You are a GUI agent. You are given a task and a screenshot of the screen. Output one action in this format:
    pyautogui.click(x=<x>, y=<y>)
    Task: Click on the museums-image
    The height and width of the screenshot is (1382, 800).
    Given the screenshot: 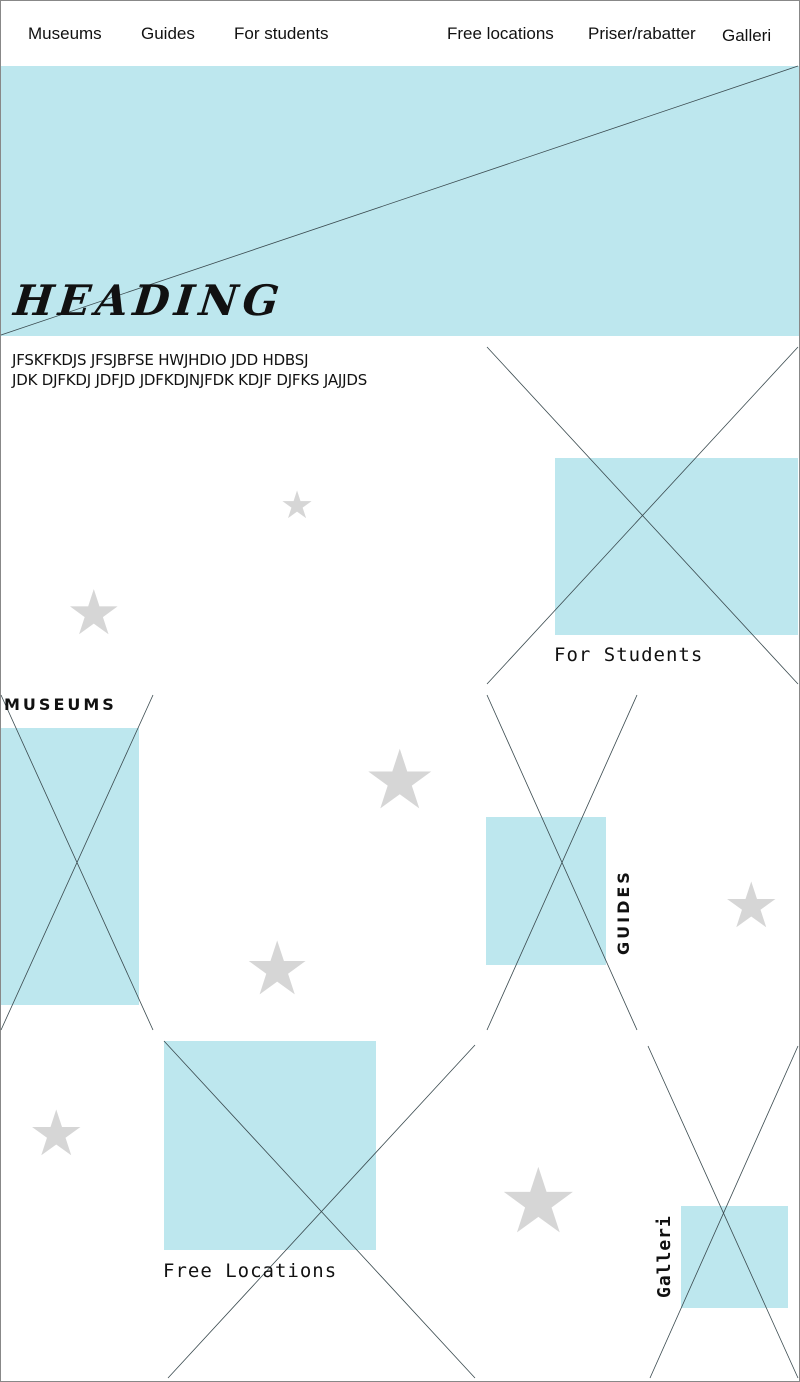 What is the action you would take?
    pyautogui.click(x=70, y=866)
    